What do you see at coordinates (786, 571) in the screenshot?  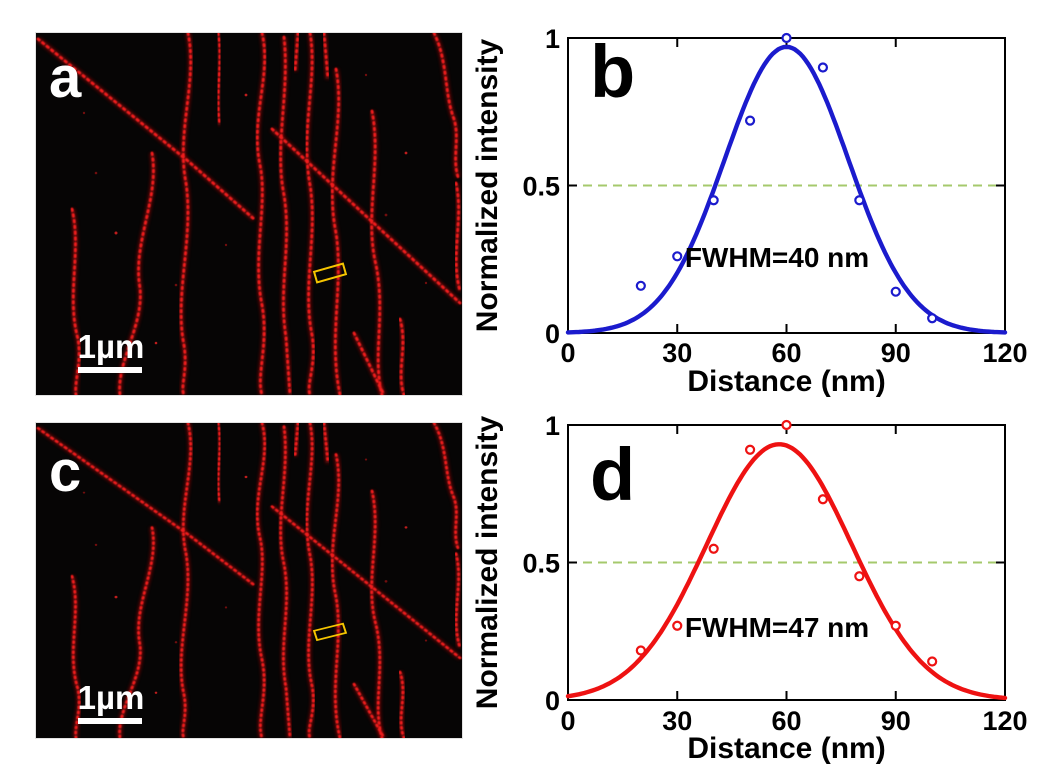 I see `gaussian-fit-curve` at bounding box center [786, 571].